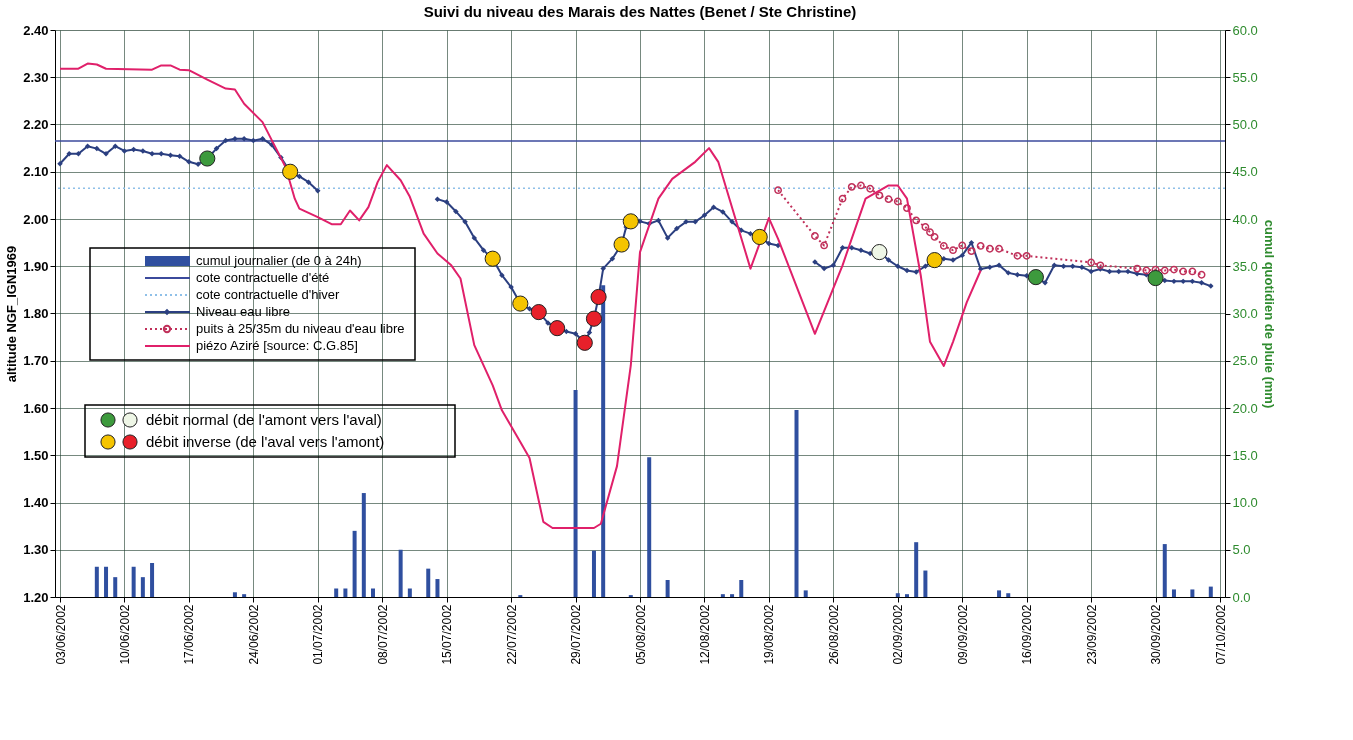 This screenshot has width=1353, height=740. I want to click on x-tick-label: 17/06/2002, so click(189, 634).